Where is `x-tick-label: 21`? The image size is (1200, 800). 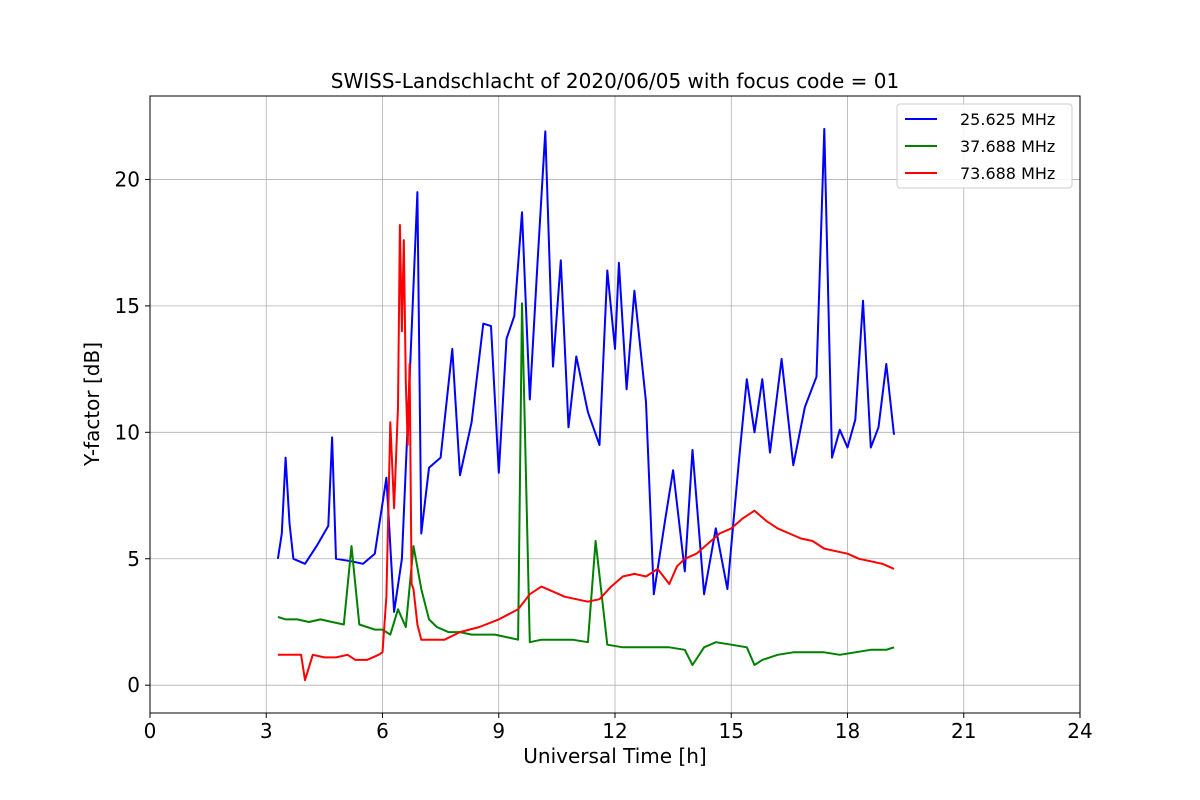 x-tick-label: 21 is located at coordinates (963, 731).